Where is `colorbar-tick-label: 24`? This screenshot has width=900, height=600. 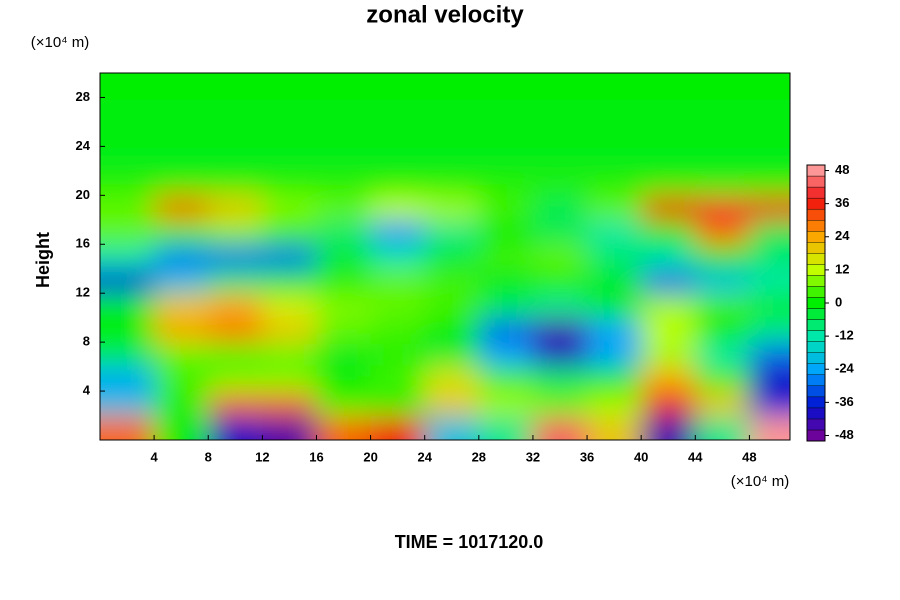
colorbar-tick-label: 24 is located at coordinates (842, 235).